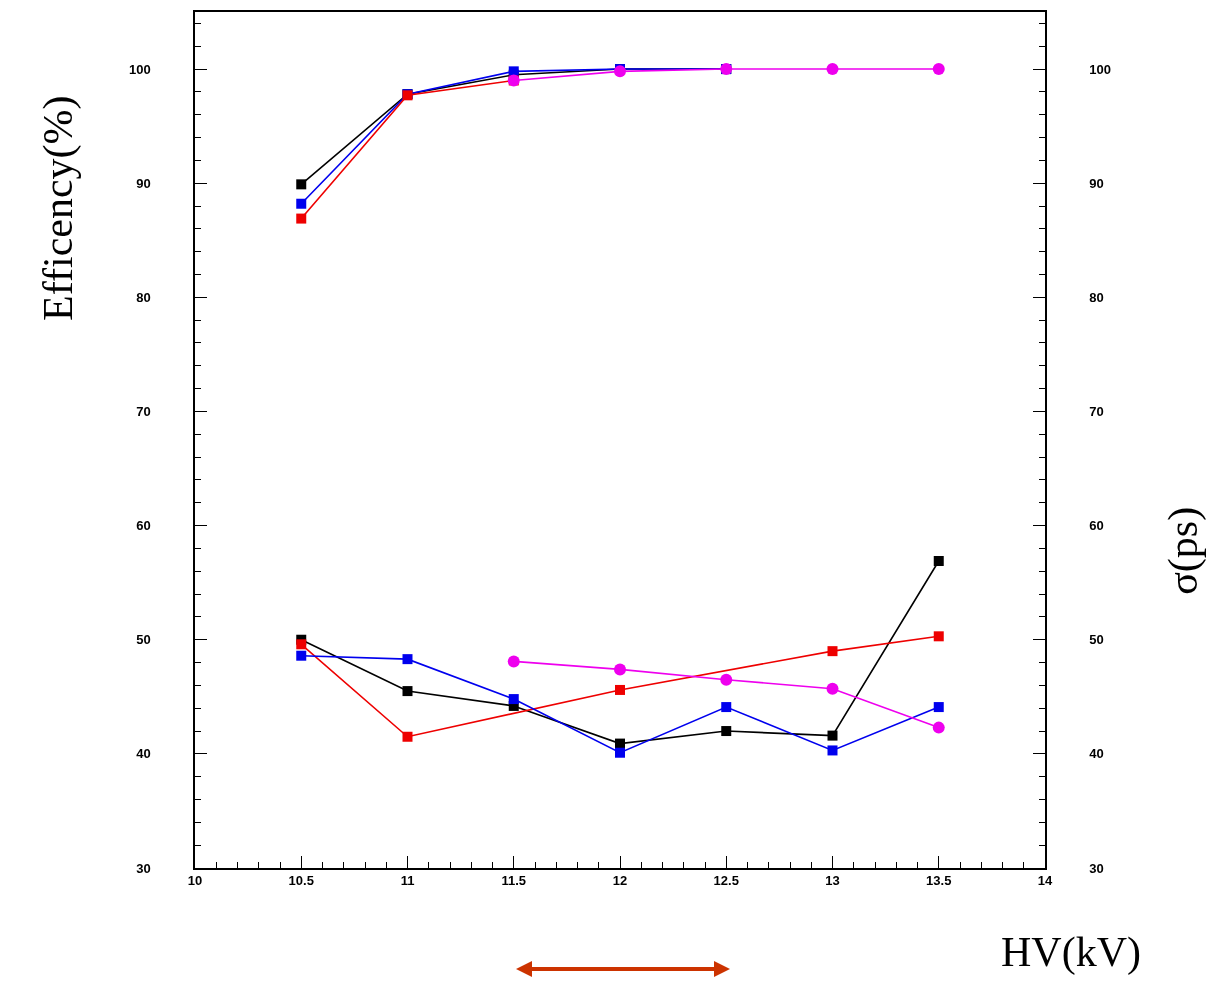  What do you see at coordinates (1096, 868) in the screenshot?
I see `y2-tick-label: 30` at bounding box center [1096, 868].